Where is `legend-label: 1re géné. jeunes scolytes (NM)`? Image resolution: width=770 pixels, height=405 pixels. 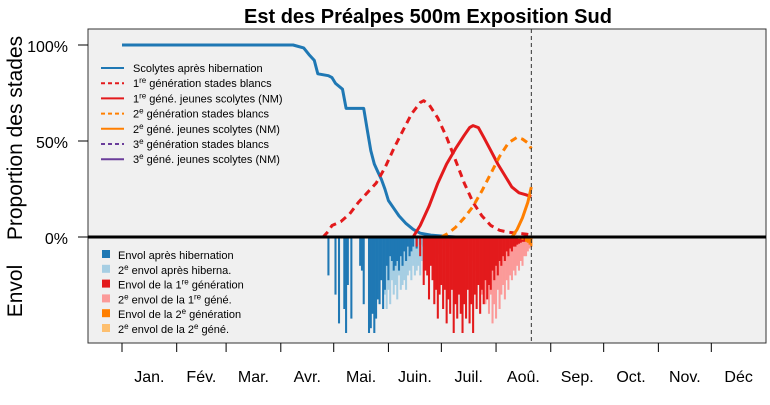 legend-label: 1re géné. jeunes scolytes (NM) is located at coordinates (208, 98).